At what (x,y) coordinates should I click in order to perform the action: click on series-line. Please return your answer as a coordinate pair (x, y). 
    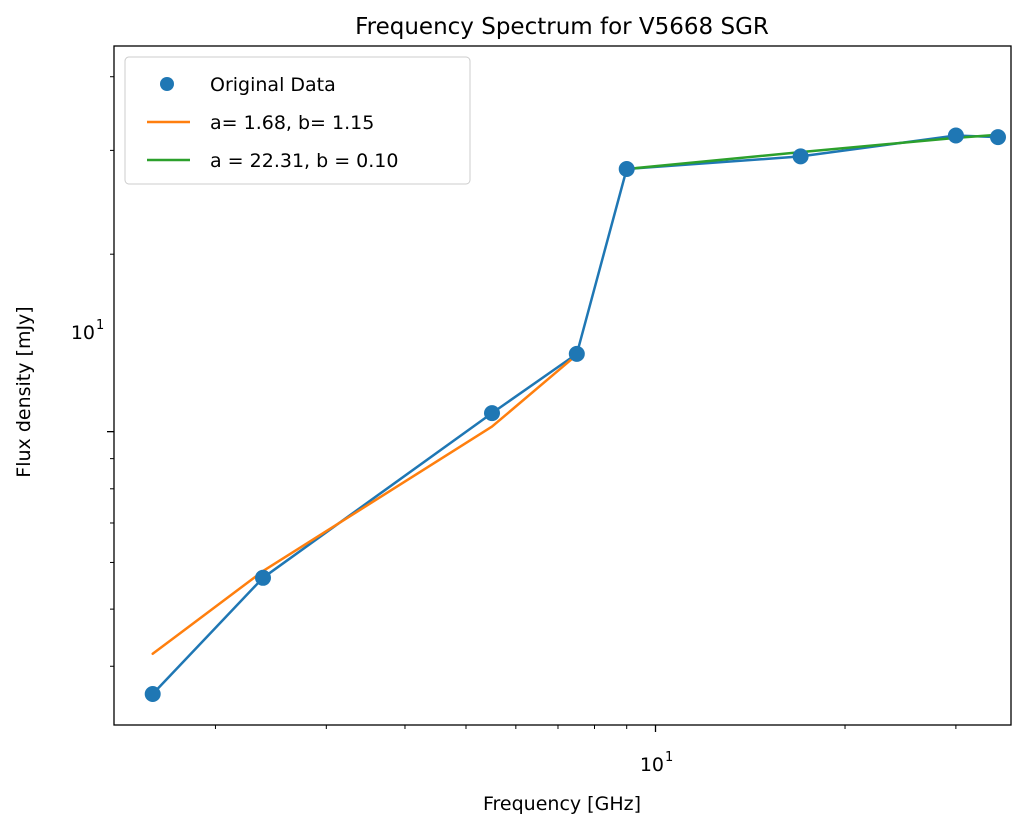
    Looking at the image, I should click on (812, 152).